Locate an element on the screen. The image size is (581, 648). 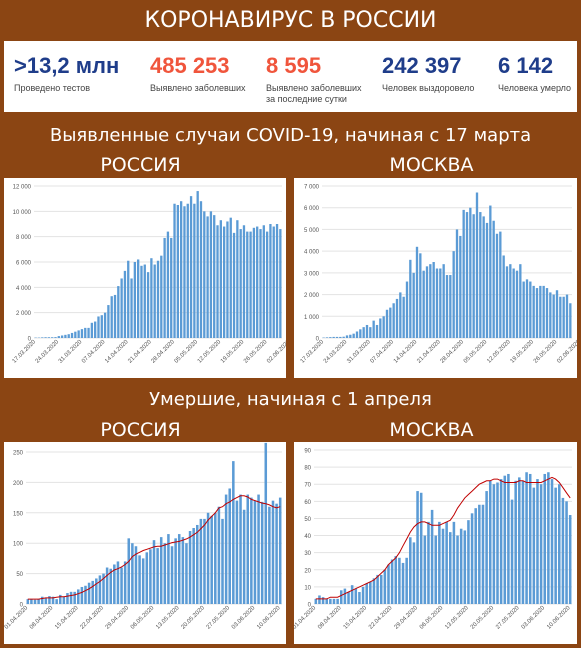
stat-label: Человека умерло is located at coordinates (534, 88).